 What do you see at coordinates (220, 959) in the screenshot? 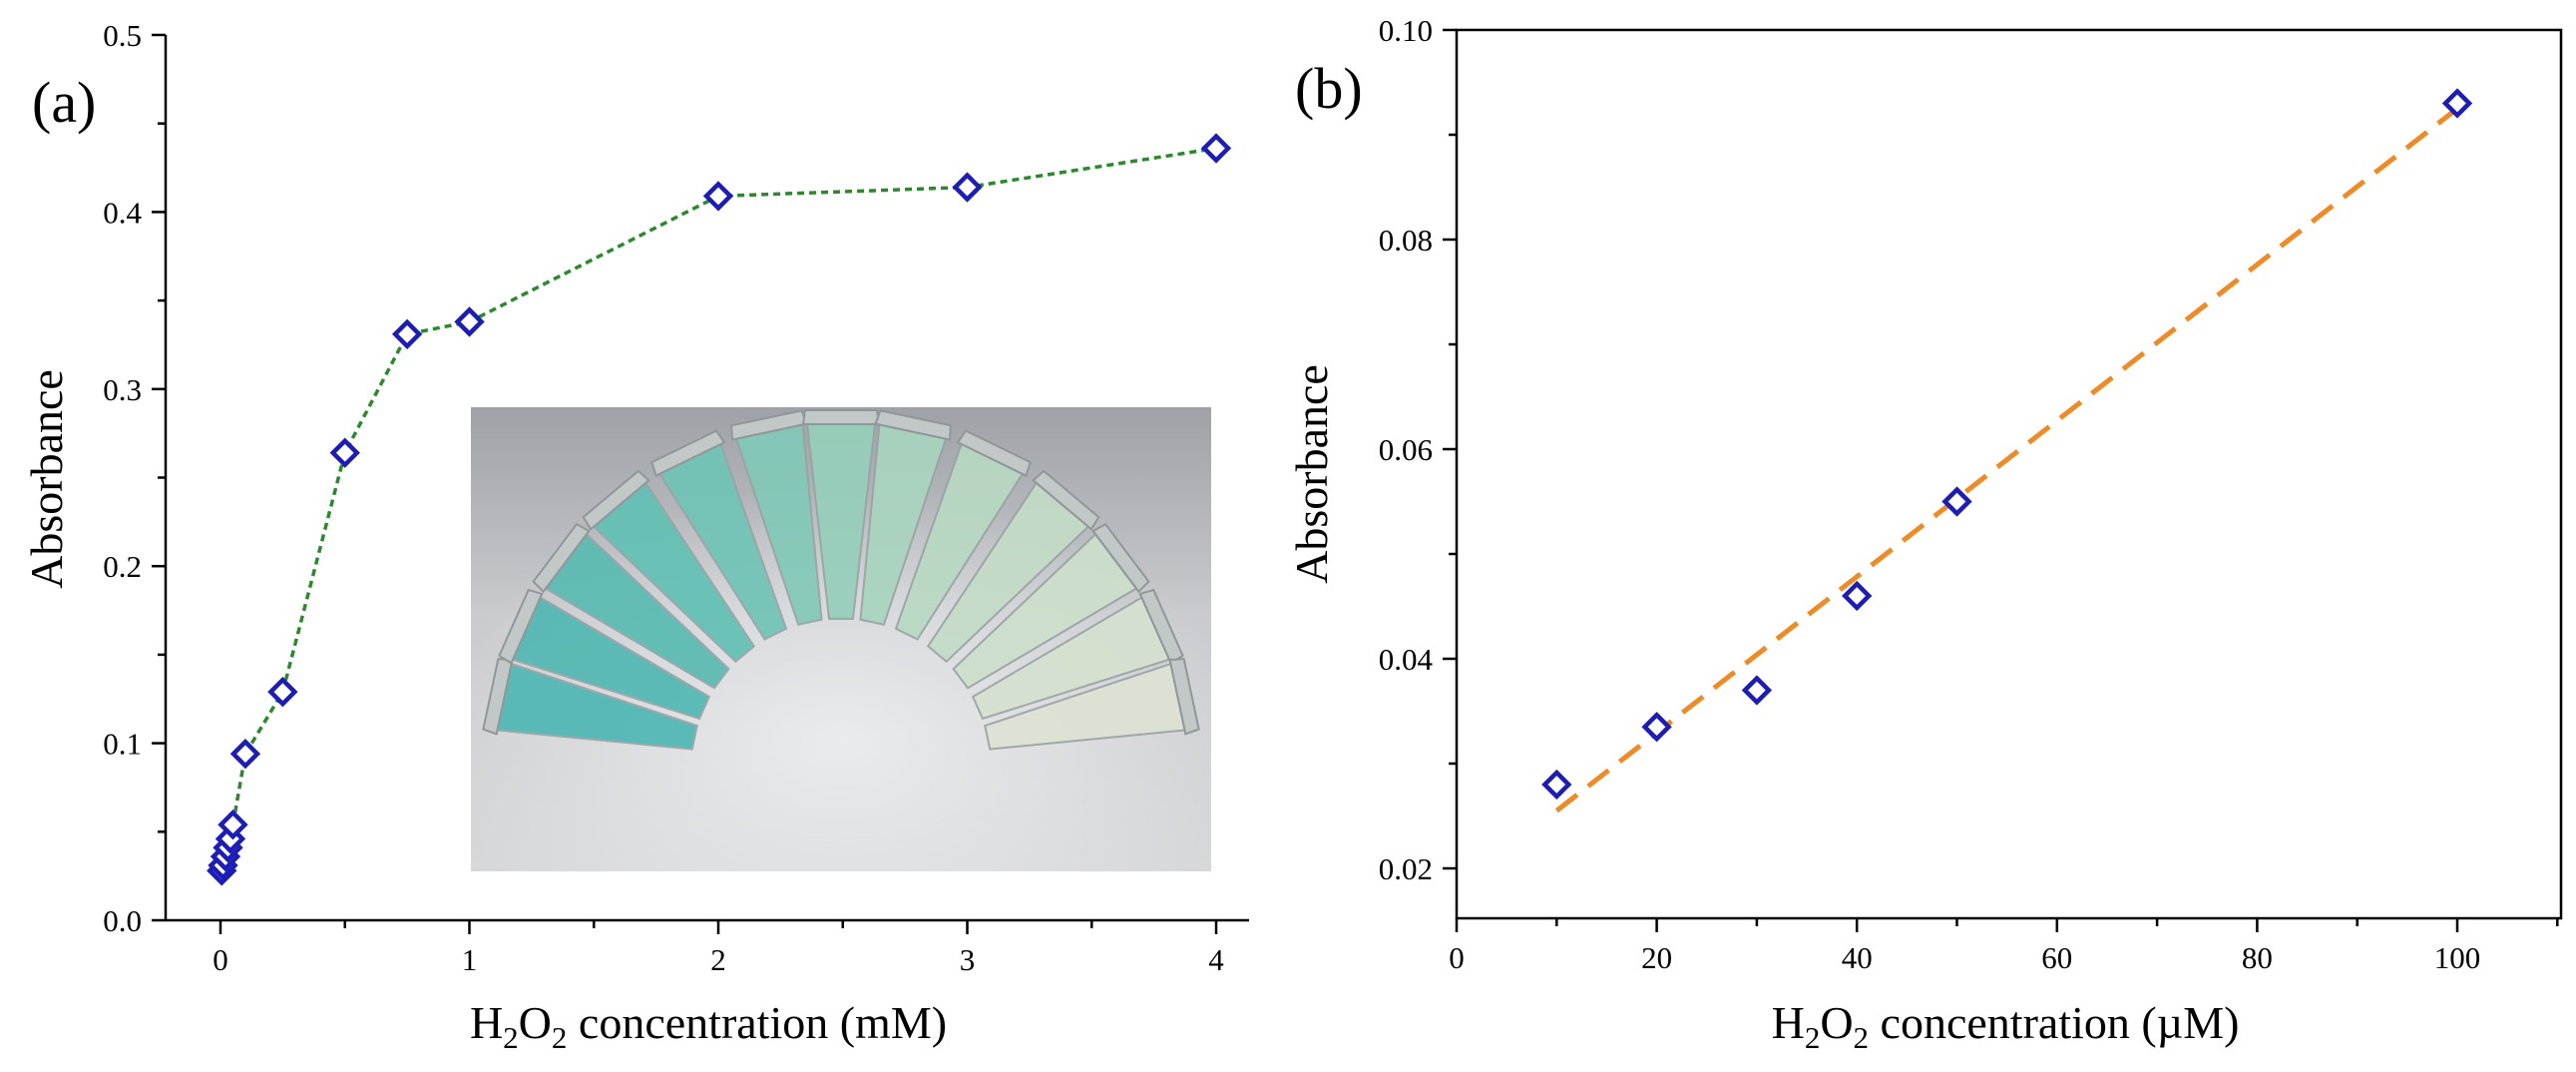
I see `panel-a-x-tick-label: 0` at bounding box center [220, 959].